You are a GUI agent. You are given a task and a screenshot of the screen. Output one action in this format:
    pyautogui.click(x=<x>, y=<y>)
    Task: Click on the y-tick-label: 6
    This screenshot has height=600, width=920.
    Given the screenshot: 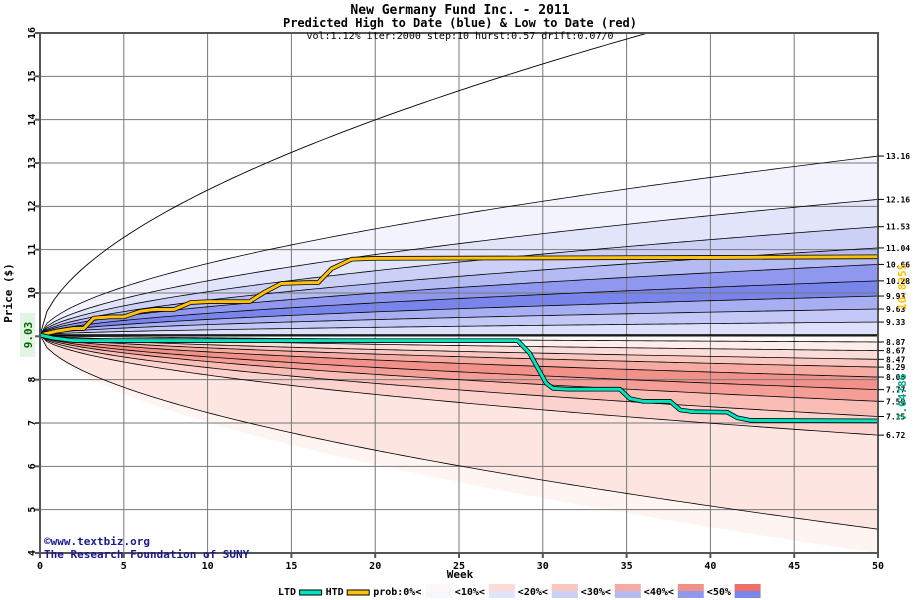 What is the action you would take?
    pyautogui.click(x=32, y=466)
    